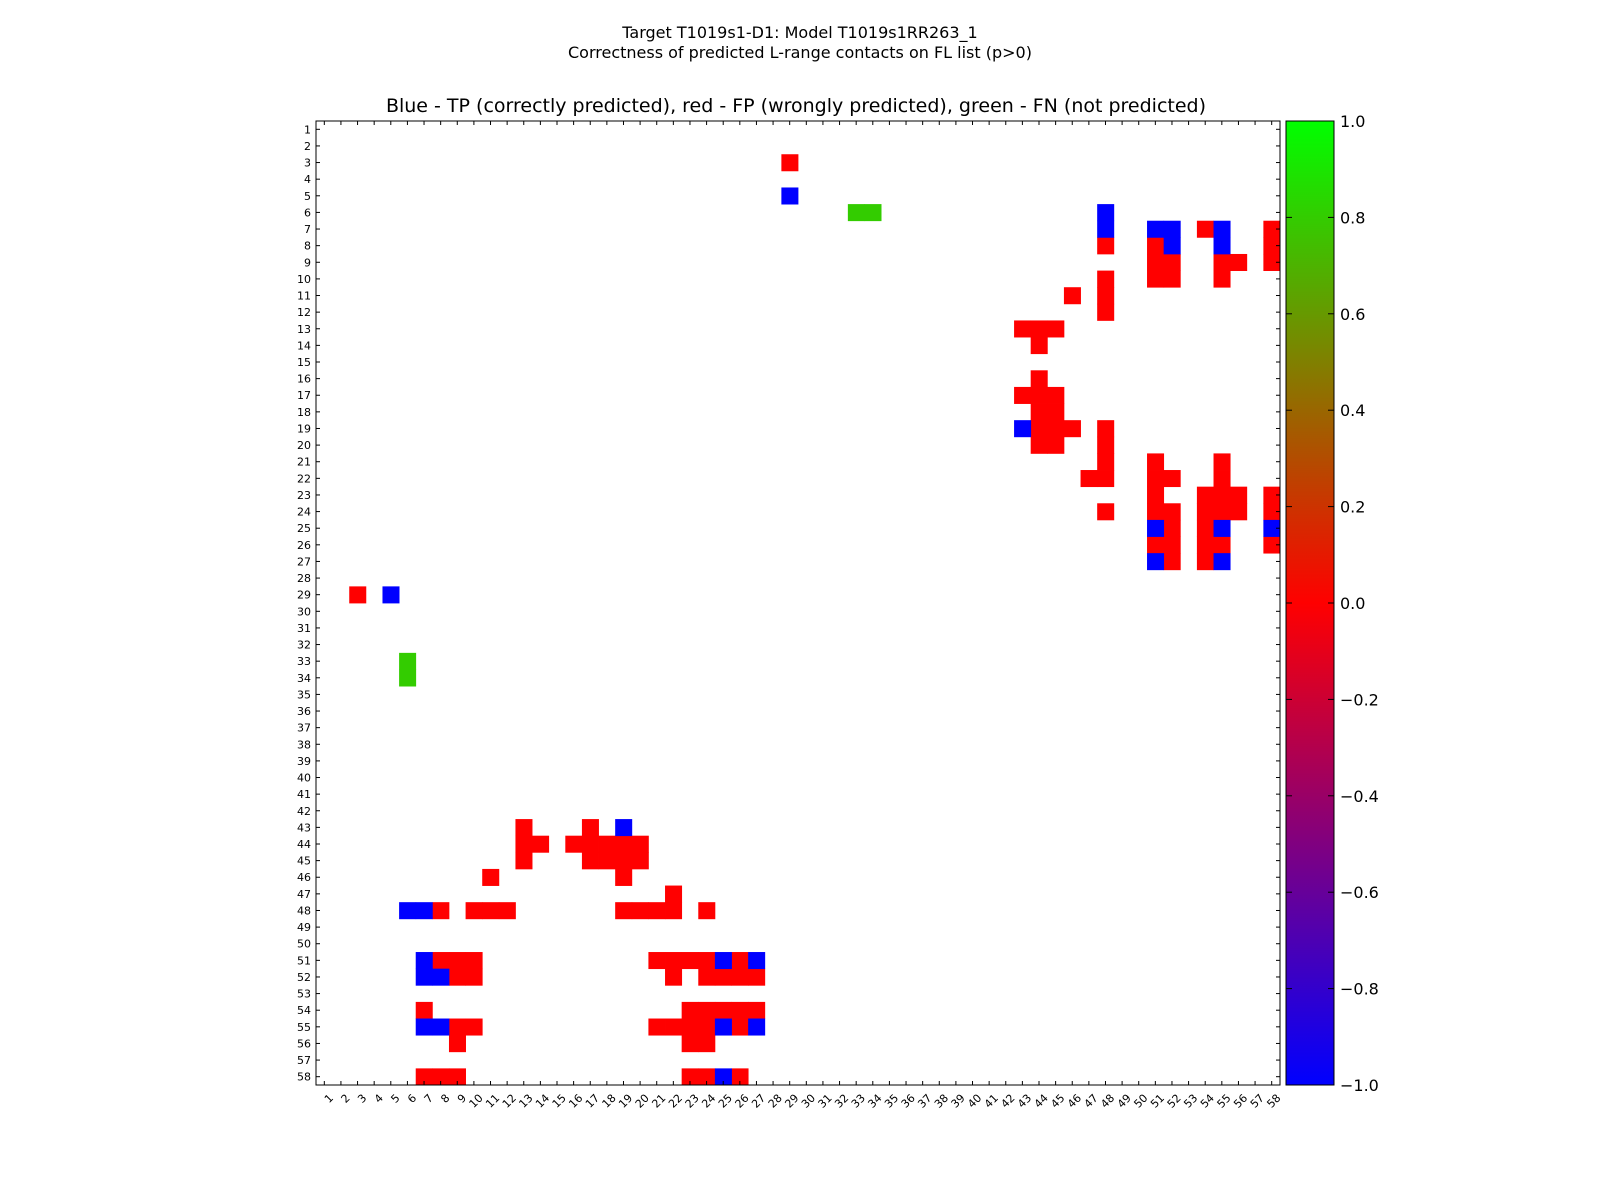  What do you see at coordinates (346, 1099) in the screenshot?
I see `x-tick-label: 2` at bounding box center [346, 1099].